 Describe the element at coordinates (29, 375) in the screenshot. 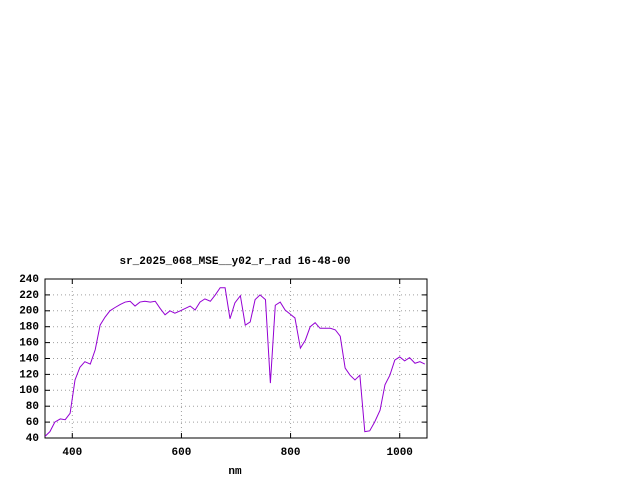

I see `y-tick-label: 120` at that location.